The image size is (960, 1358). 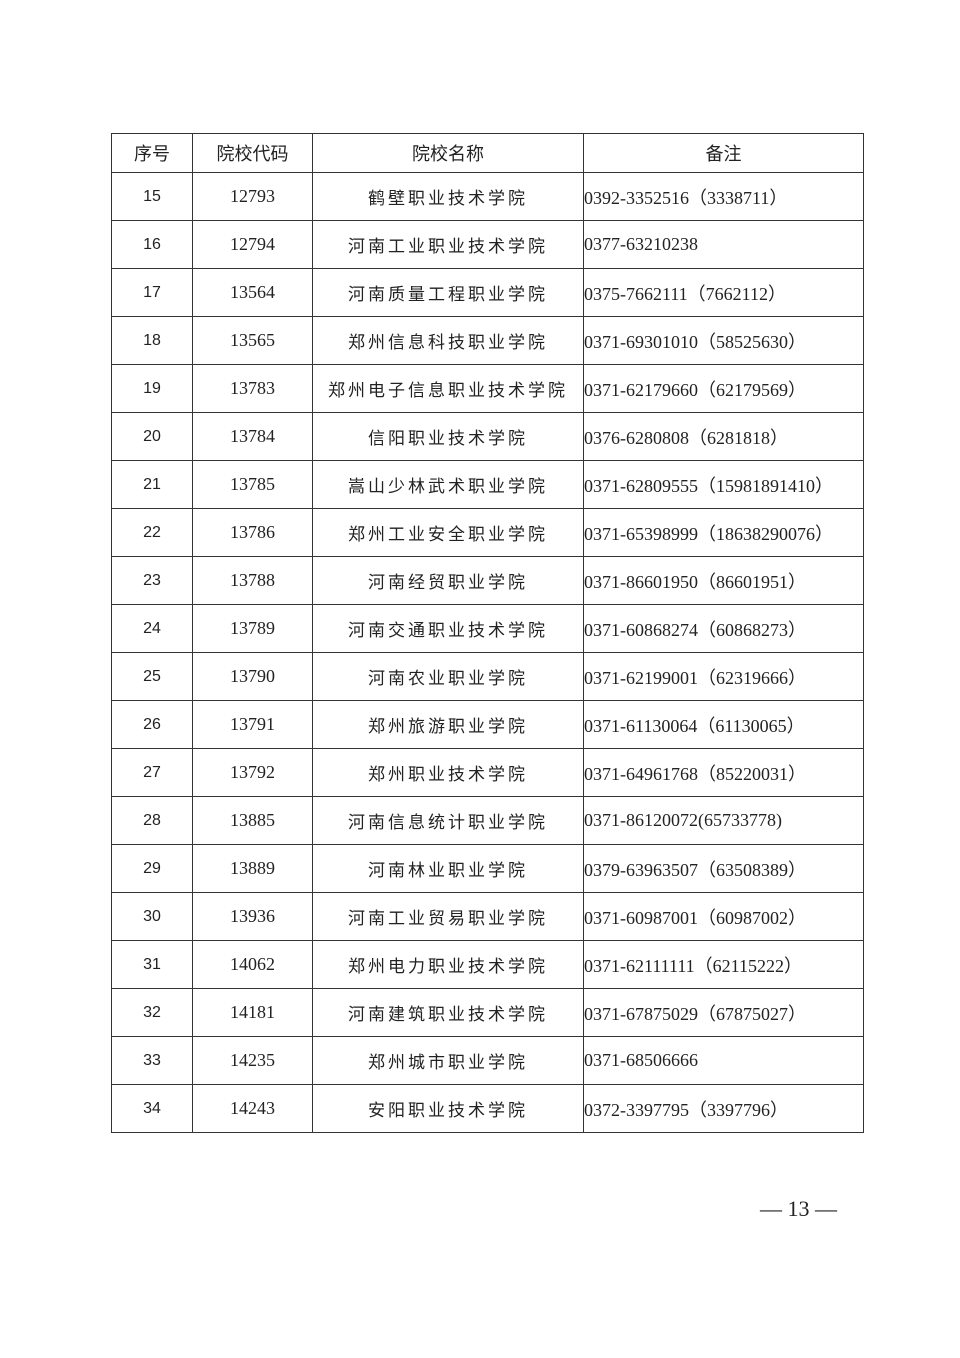 What do you see at coordinates (723, 868) in the screenshot?
I see `cell-note: 0379-63963507（63508389）` at bounding box center [723, 868].